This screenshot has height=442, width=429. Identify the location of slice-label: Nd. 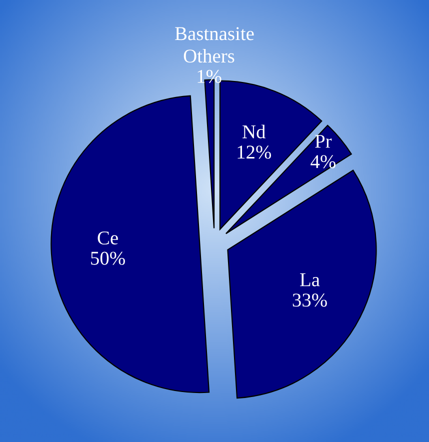
(254, 131).